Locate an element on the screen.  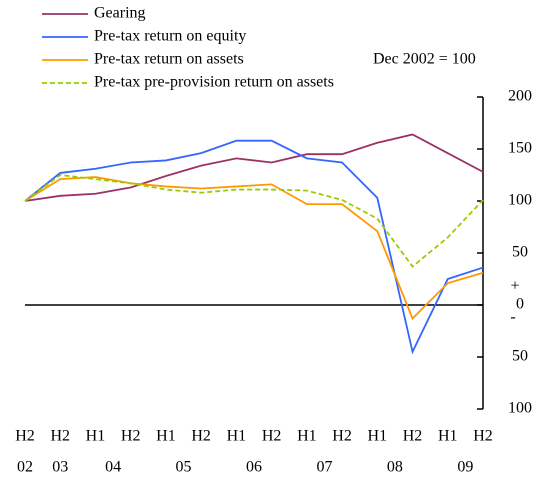
legend-label: Pre-tax return on equity is located at coordinates (170, 36).